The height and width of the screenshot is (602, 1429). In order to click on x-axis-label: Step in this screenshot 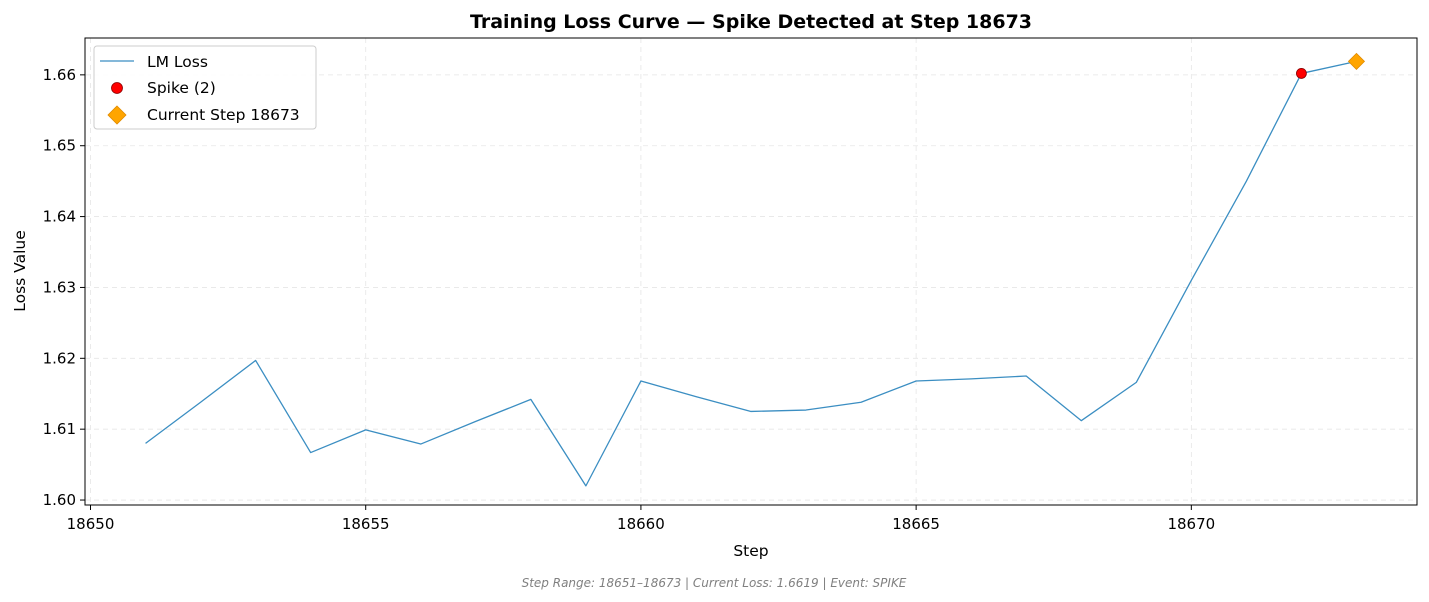, I will do `click(750, 551)`.